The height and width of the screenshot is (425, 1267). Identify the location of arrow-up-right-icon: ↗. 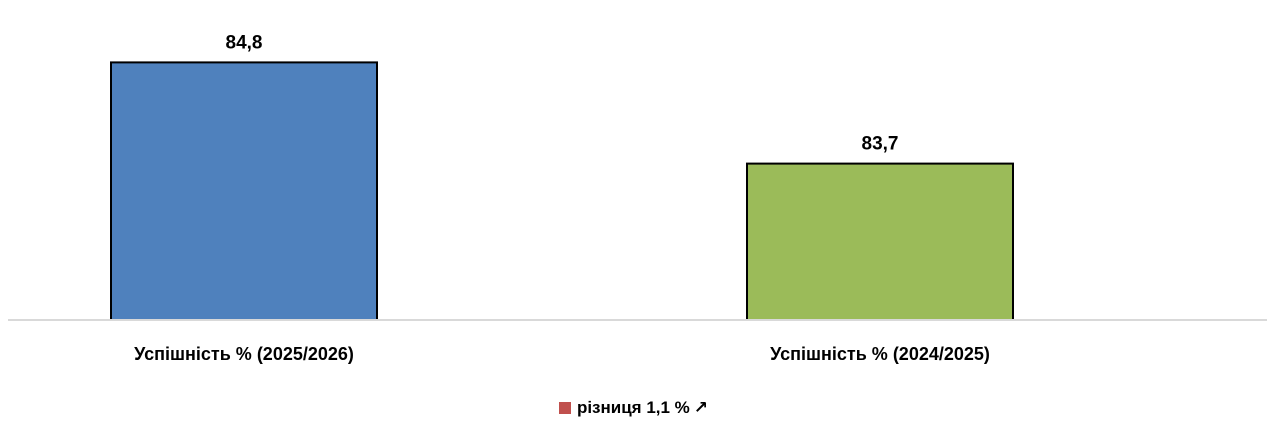
(701, 407).